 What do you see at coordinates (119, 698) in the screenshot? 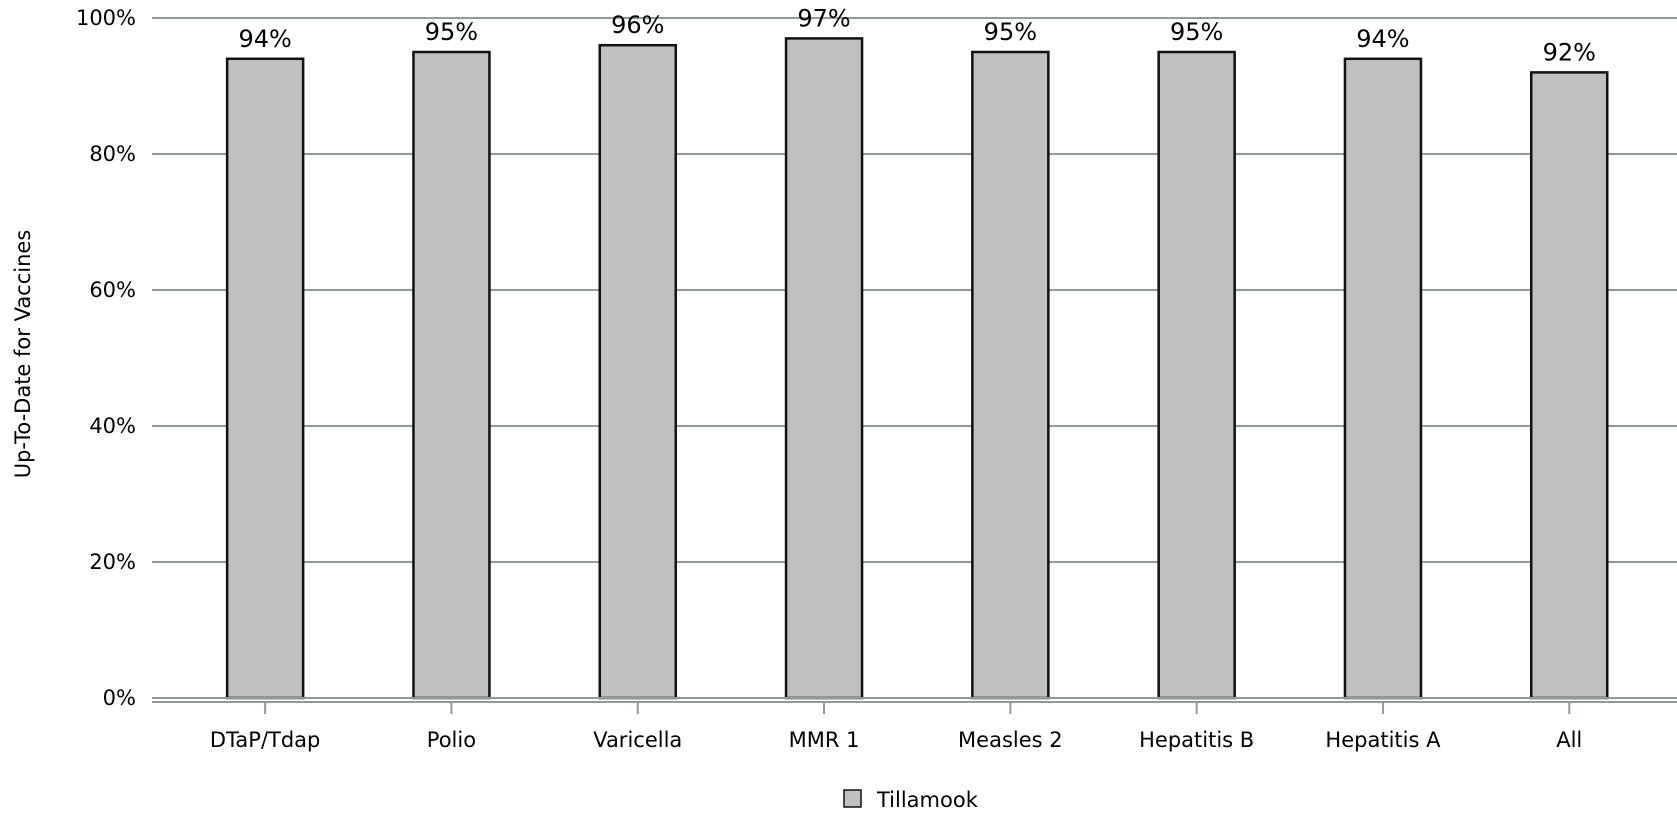
I see `y-tick-label: 0%` at bounding box center [119, 698].